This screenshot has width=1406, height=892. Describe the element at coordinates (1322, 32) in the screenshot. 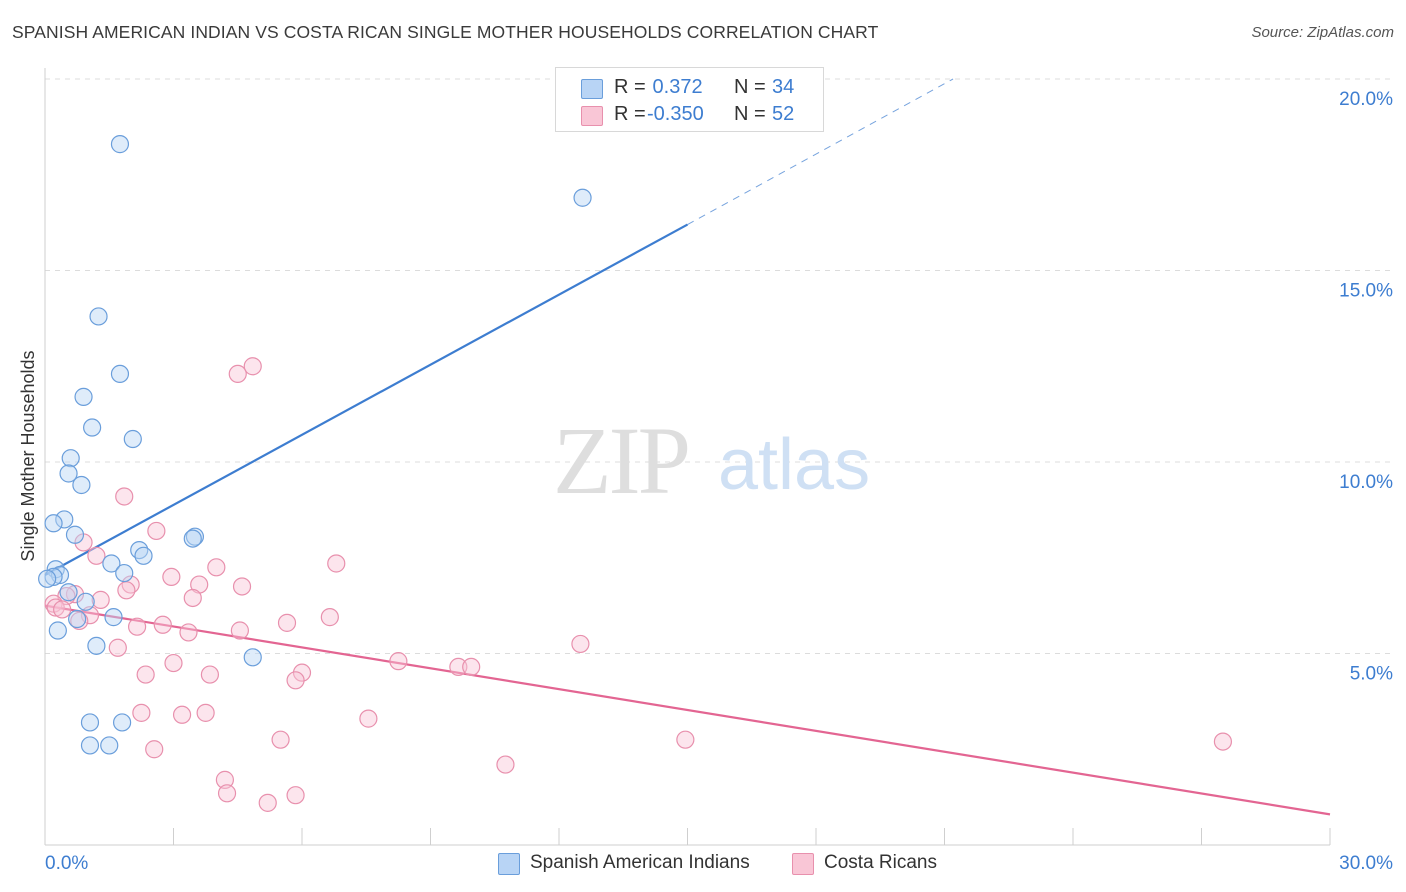

I see `source-credit: Source: ZipAtlas.com` at that location.